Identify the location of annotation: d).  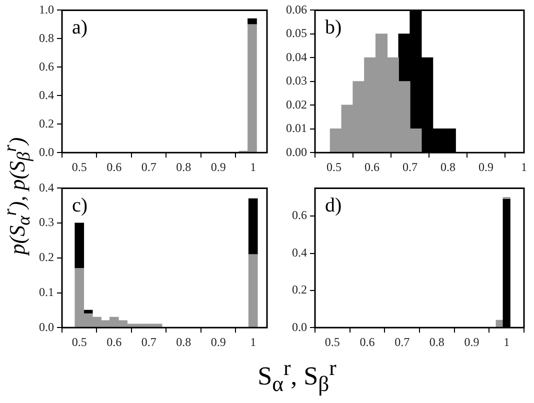
(333, 205).